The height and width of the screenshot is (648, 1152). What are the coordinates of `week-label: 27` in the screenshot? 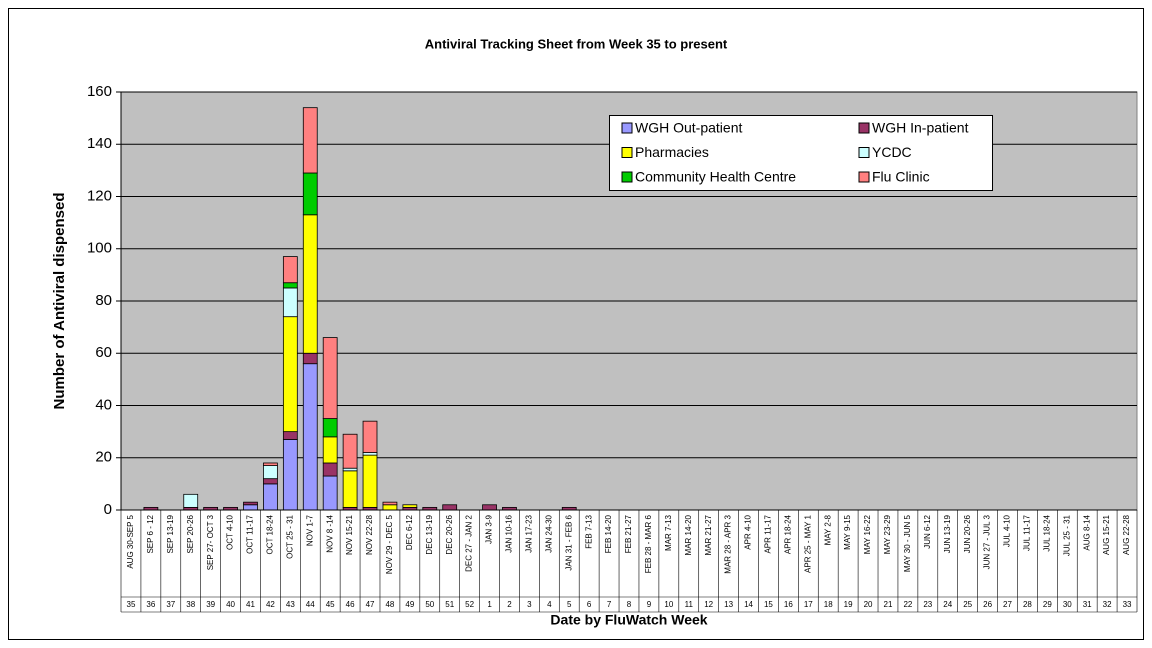 It's located at (1007, 604).